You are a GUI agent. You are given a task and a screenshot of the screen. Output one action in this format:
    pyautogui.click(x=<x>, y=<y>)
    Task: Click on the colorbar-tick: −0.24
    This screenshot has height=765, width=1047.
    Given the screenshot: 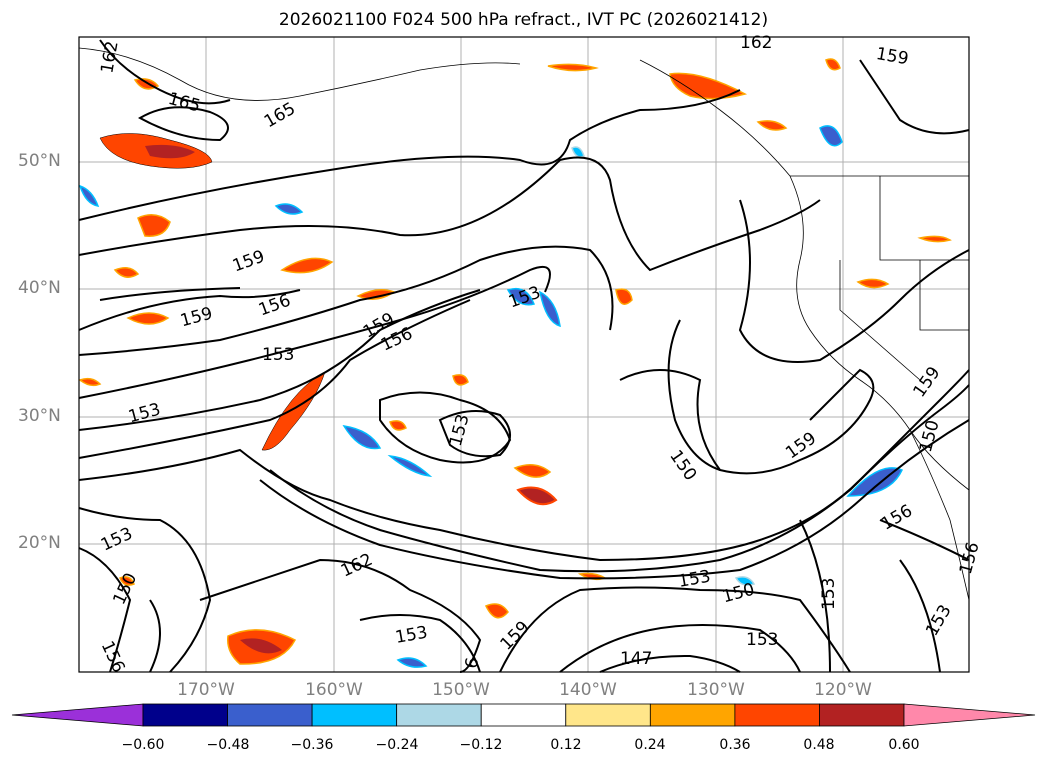 What is the action you would take?
    pyautogui.click(x=397, y=745)
    